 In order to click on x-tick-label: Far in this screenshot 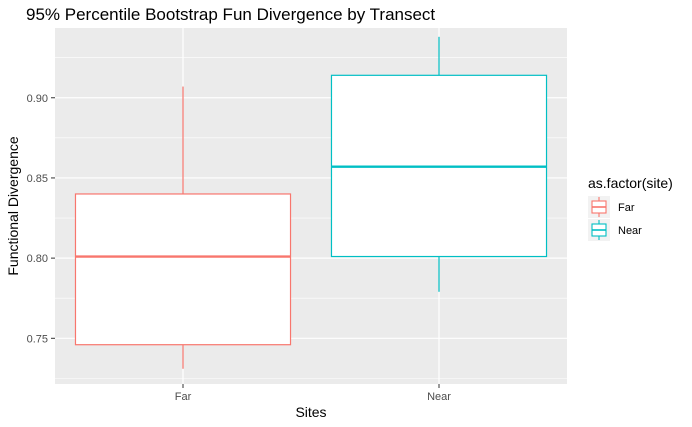, I will do `click(183, 397)`.